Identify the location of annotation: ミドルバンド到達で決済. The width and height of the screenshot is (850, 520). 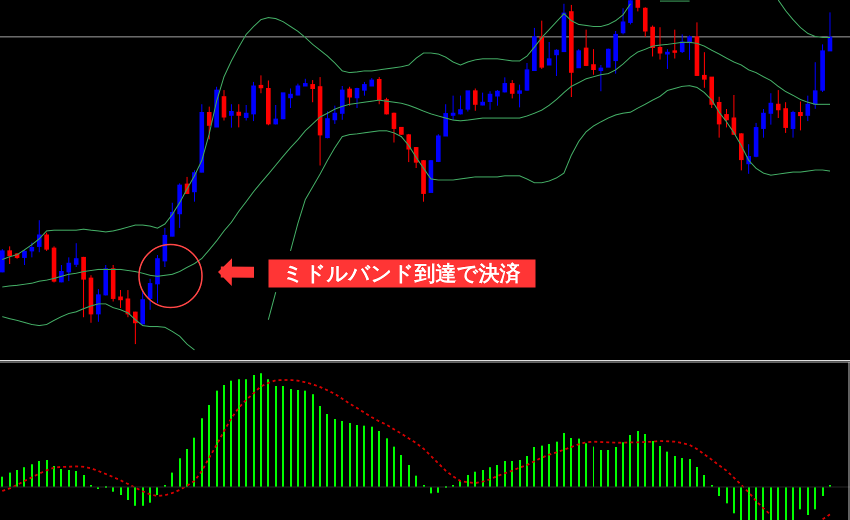
(402, 274).